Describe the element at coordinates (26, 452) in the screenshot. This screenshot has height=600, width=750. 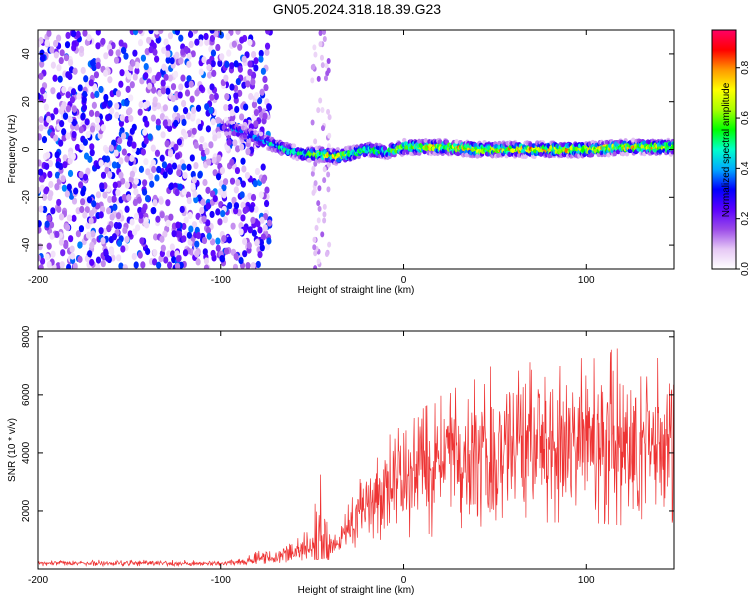
I see `snr-y-tick-label: 4000` at that location.